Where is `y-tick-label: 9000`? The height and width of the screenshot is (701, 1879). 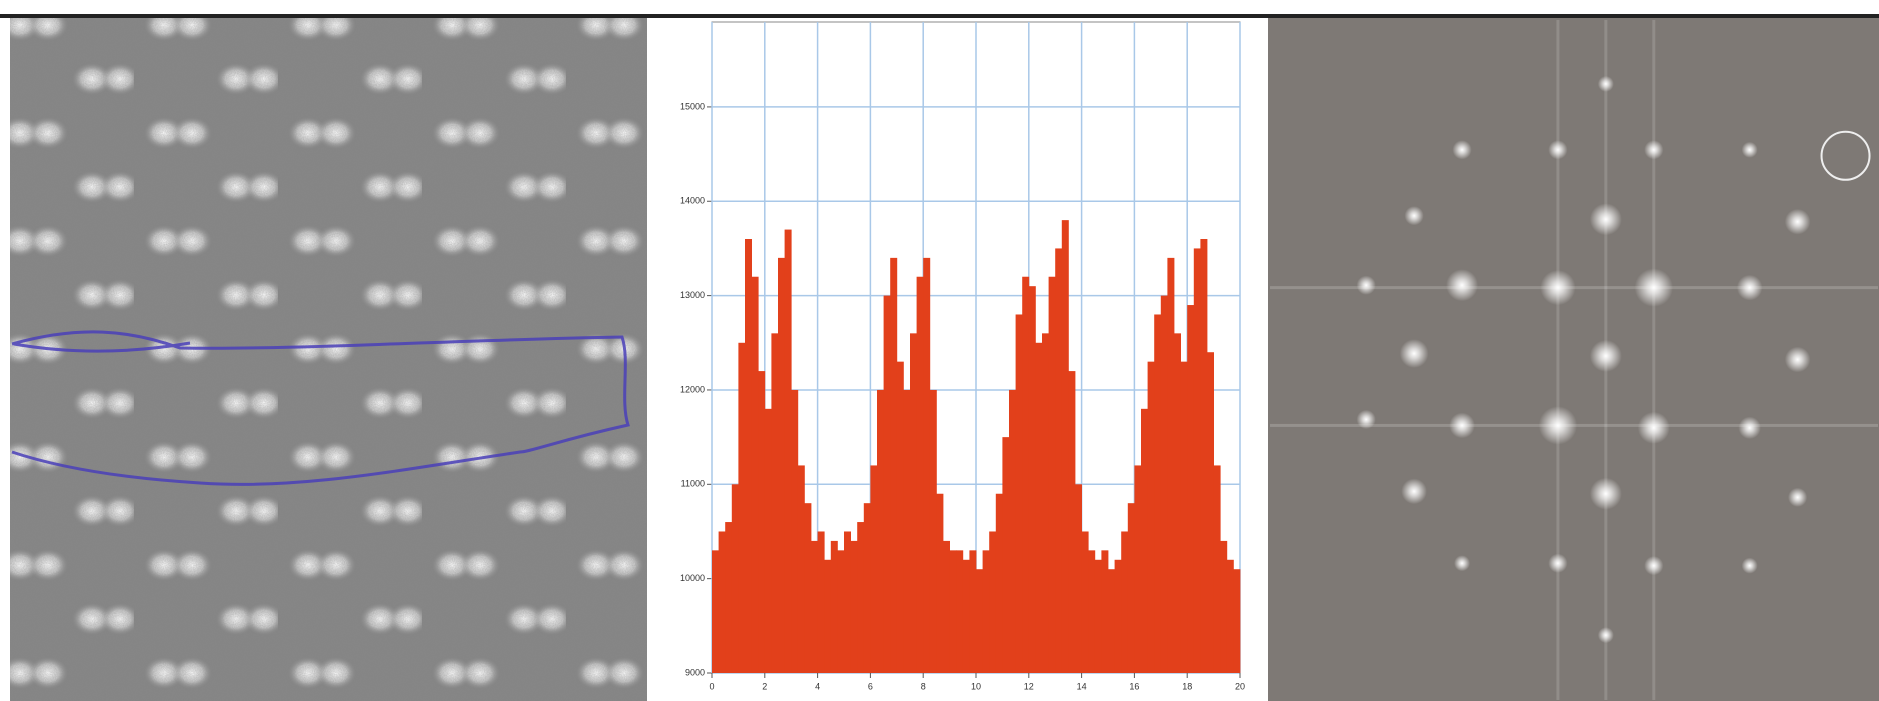 y-tick-label: 9000 is located at coordinates (695, 672).